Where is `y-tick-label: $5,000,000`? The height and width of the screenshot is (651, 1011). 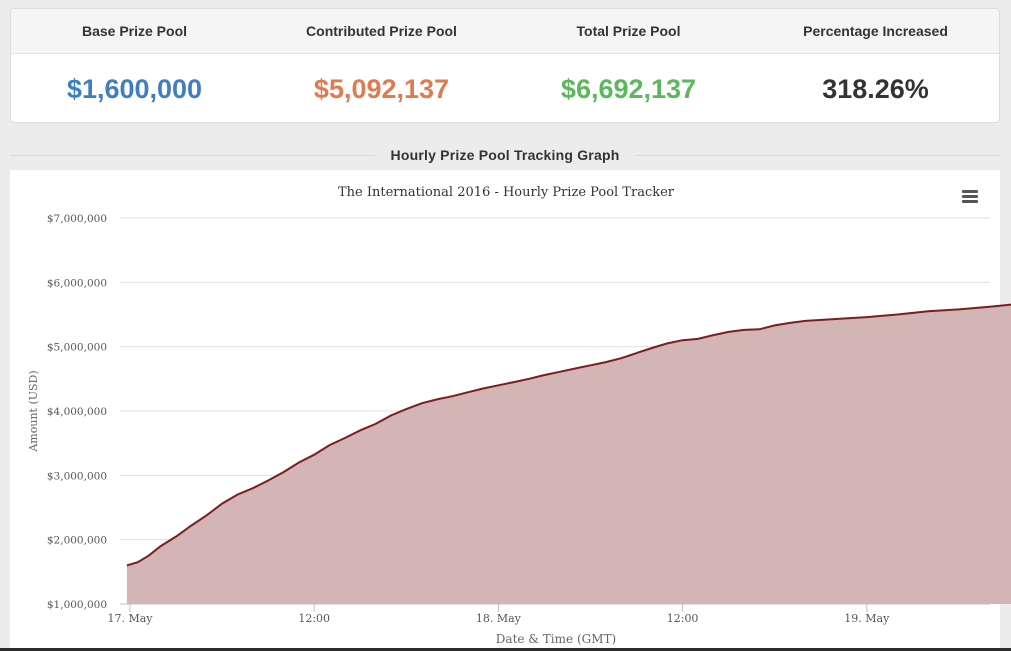 y-tick-label: $5,000,000 is located at coordinates (77, 348).